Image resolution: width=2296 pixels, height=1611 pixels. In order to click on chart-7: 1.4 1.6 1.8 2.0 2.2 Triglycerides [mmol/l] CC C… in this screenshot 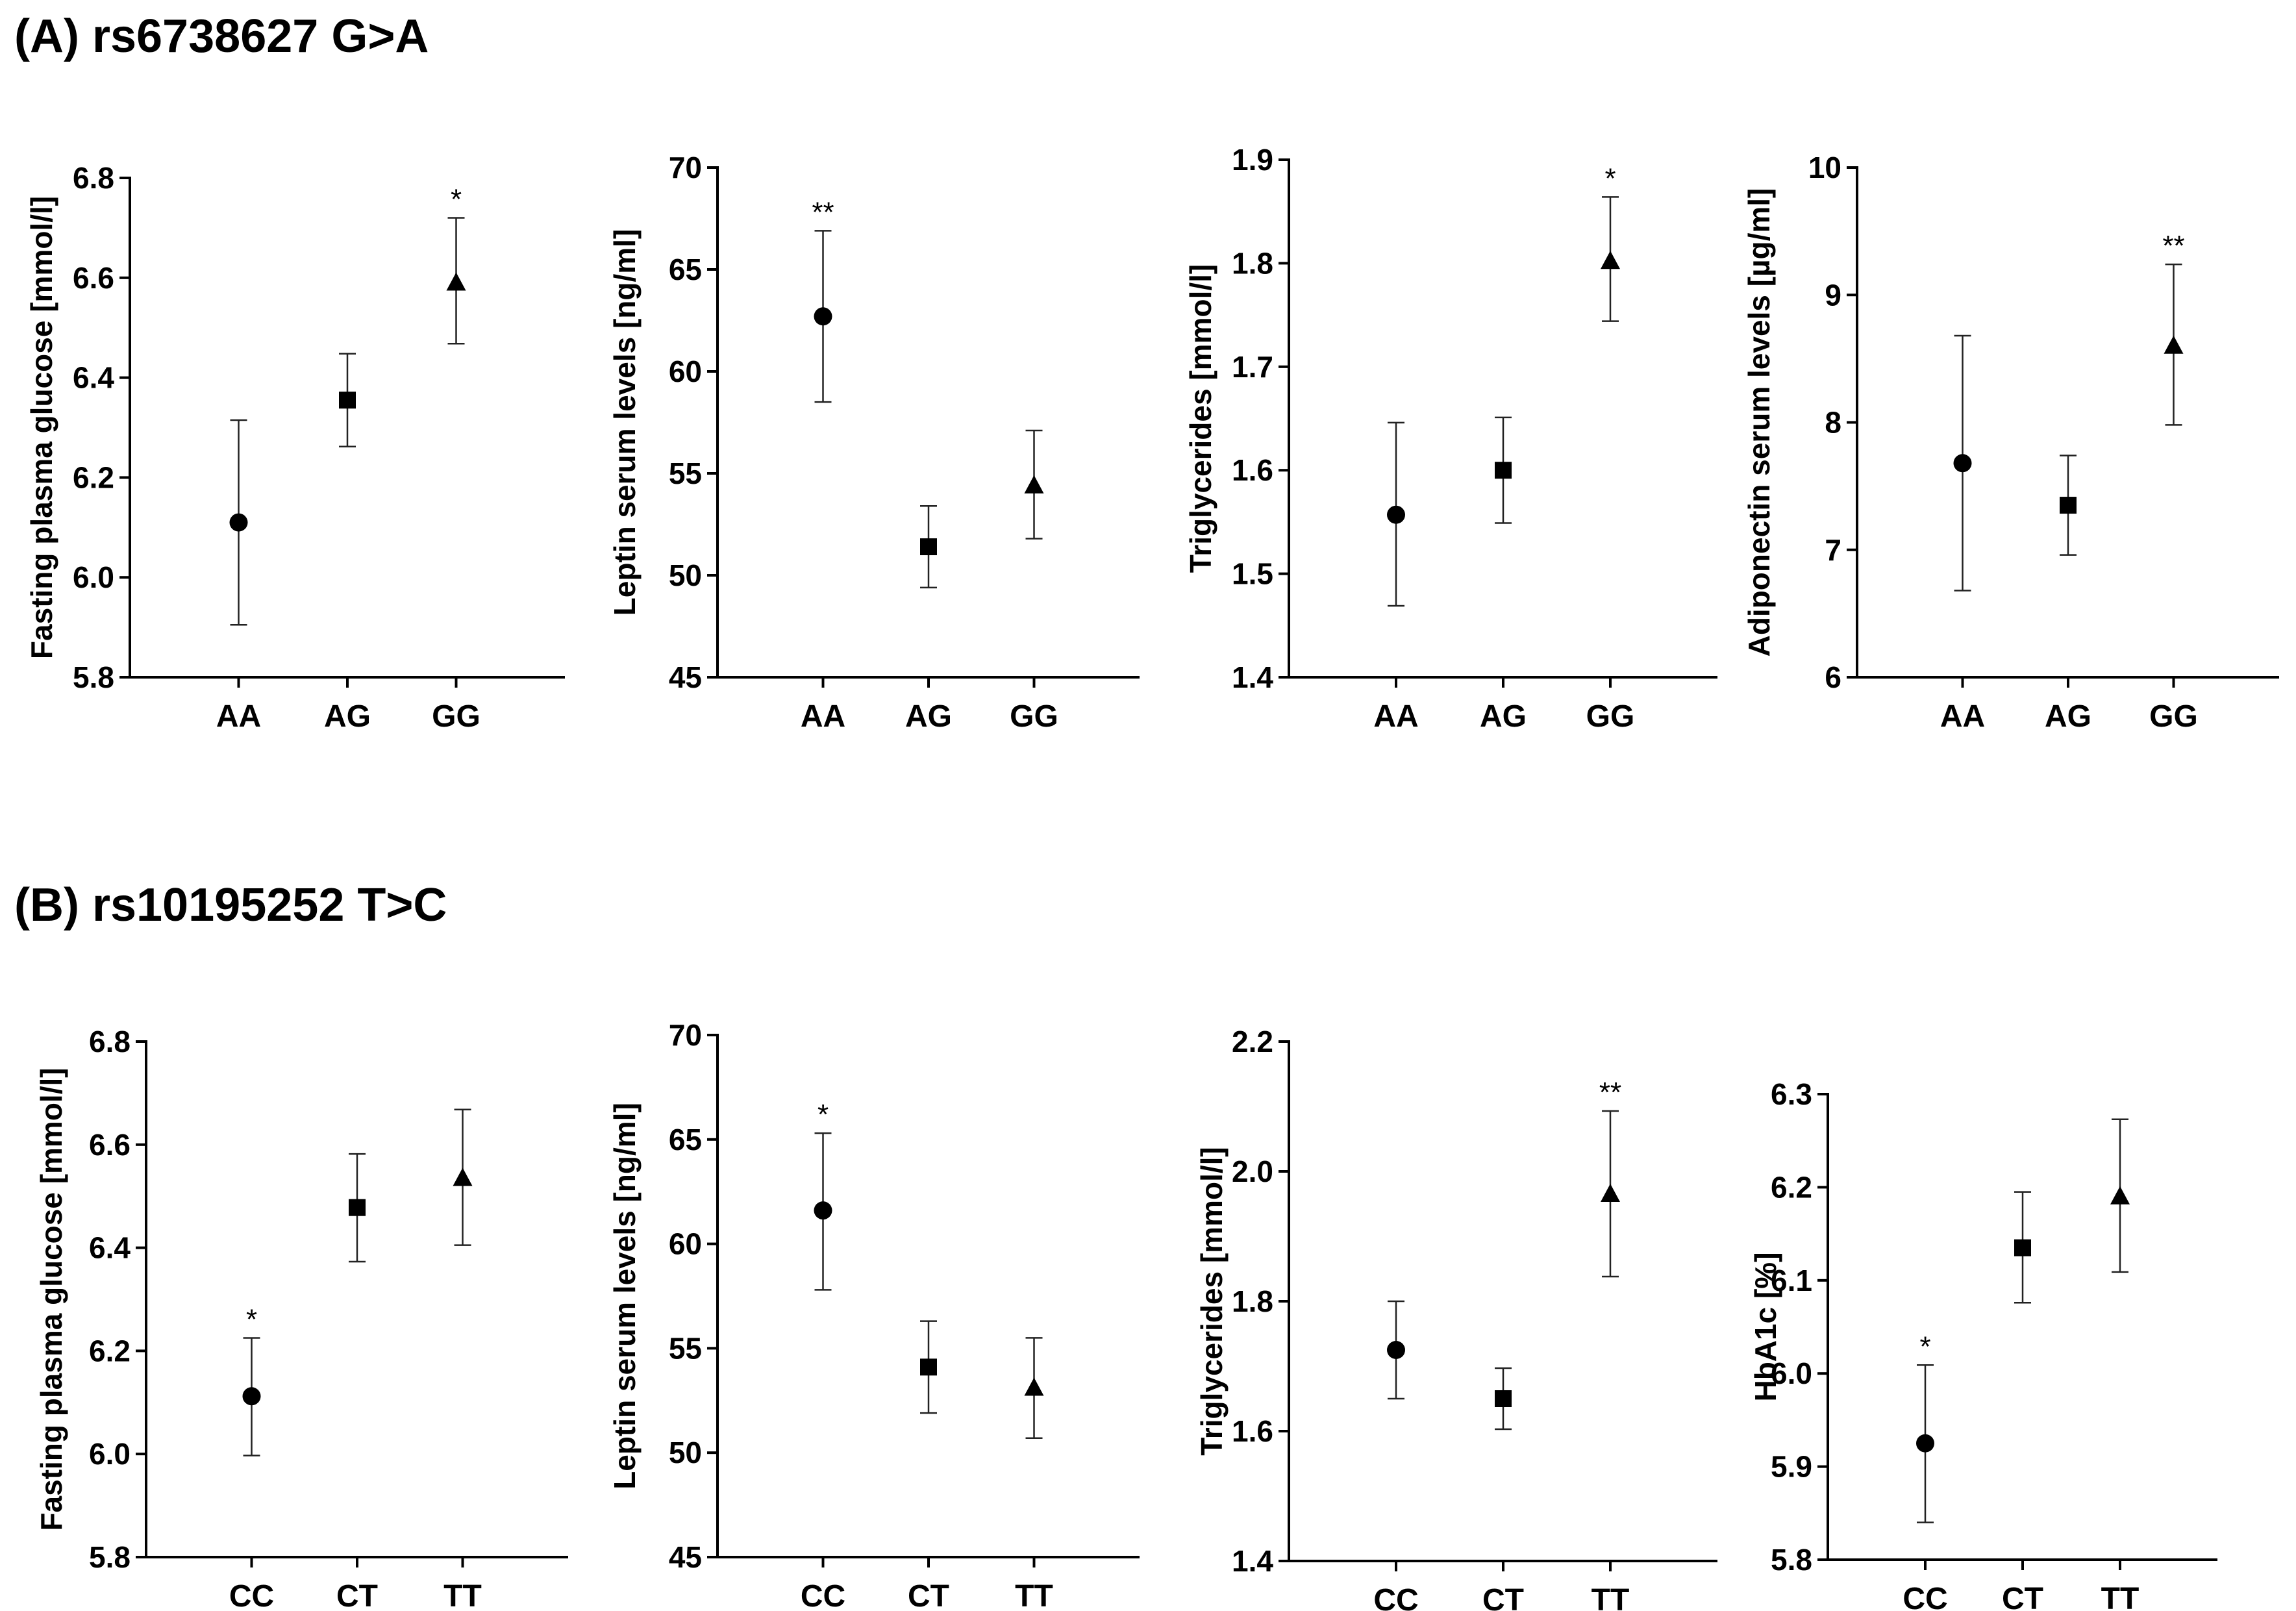, I will do `click(1456, 1318)`.